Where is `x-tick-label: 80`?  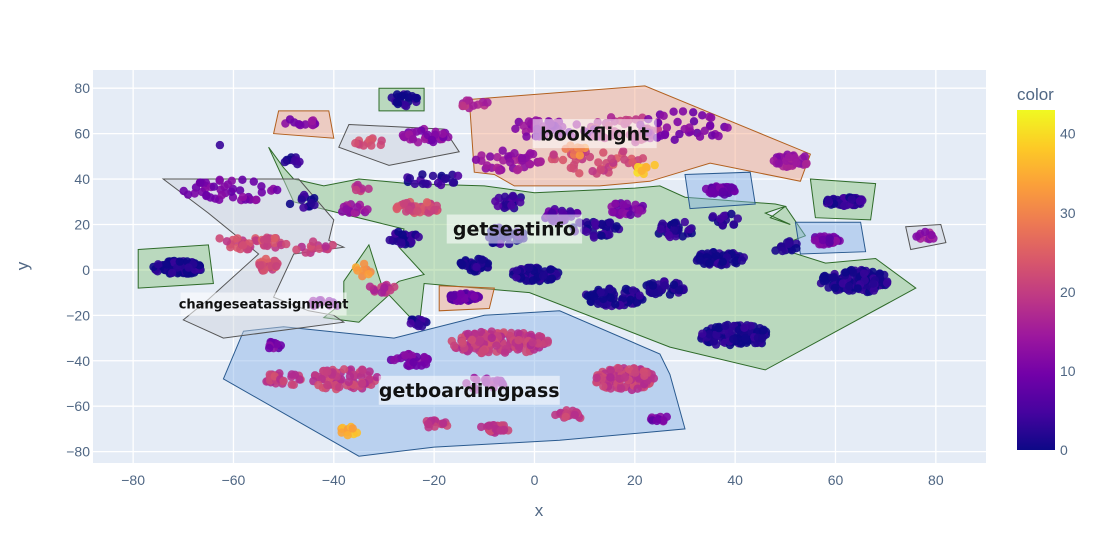 x-tick-label: 80 is located at coordinates (936, 480).